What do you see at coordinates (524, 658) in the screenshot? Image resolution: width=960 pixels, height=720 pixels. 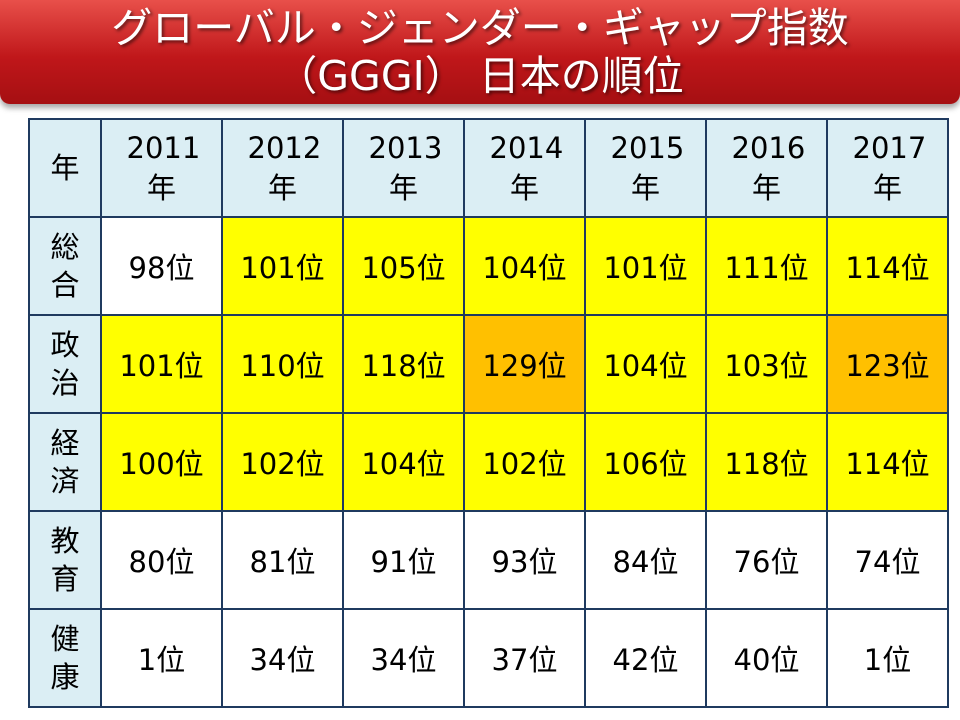 I see `rank-cell: 37位` at bounding box center [524, 658].